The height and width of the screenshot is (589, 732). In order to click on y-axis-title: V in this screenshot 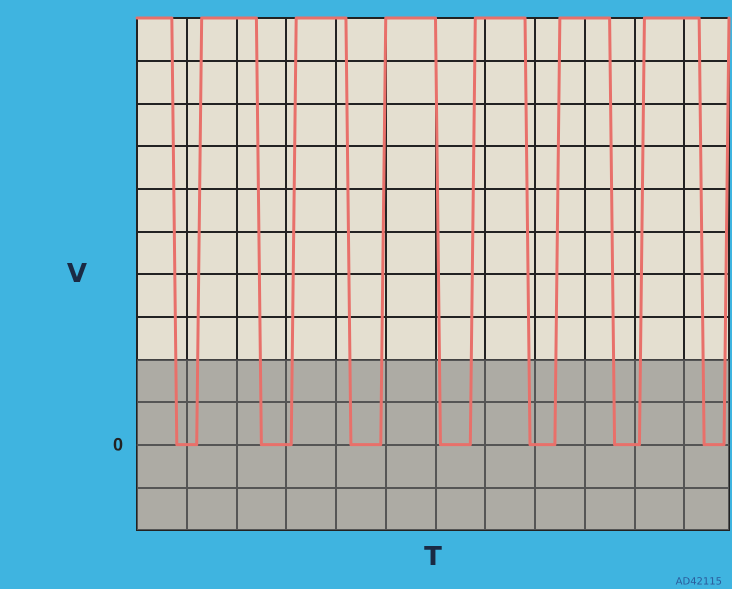, I will do `click(76, 274)`.